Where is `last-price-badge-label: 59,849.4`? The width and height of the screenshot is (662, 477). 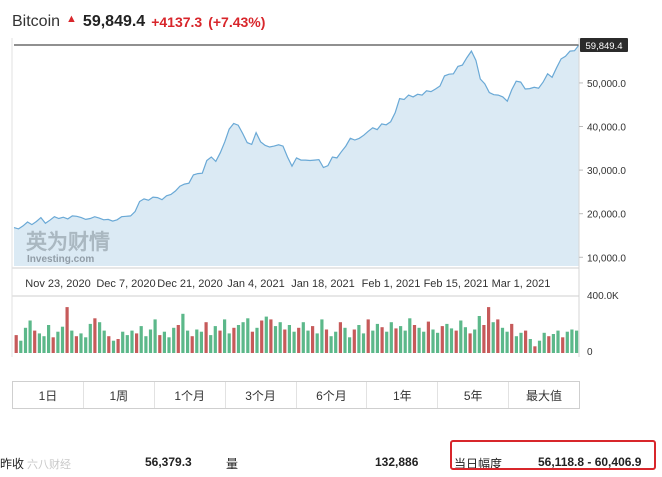
last-price-badge-label: 59,849.4 is located at coordinates (604, 46).